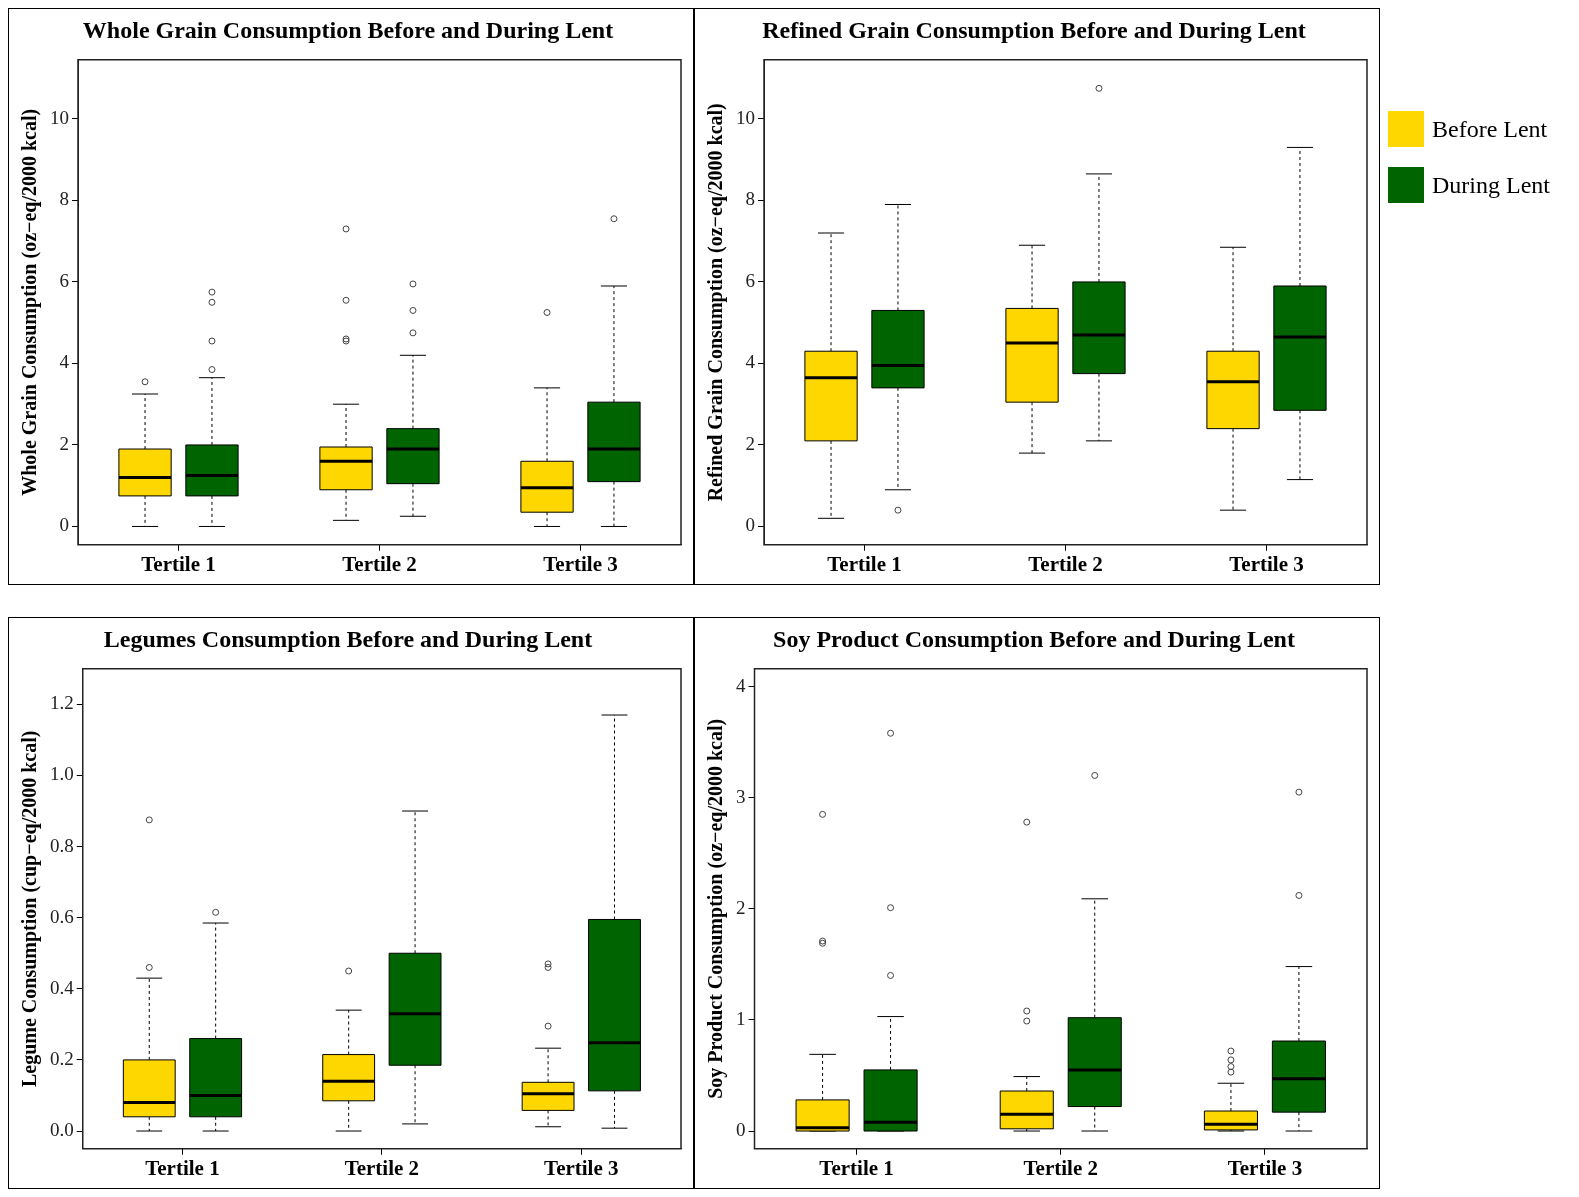 The width and height of the screenshot is (1579, 1197). I want to click on y-axis-title: Legume Consumption (cup−eq/2000 kcal), so click(30, 909).